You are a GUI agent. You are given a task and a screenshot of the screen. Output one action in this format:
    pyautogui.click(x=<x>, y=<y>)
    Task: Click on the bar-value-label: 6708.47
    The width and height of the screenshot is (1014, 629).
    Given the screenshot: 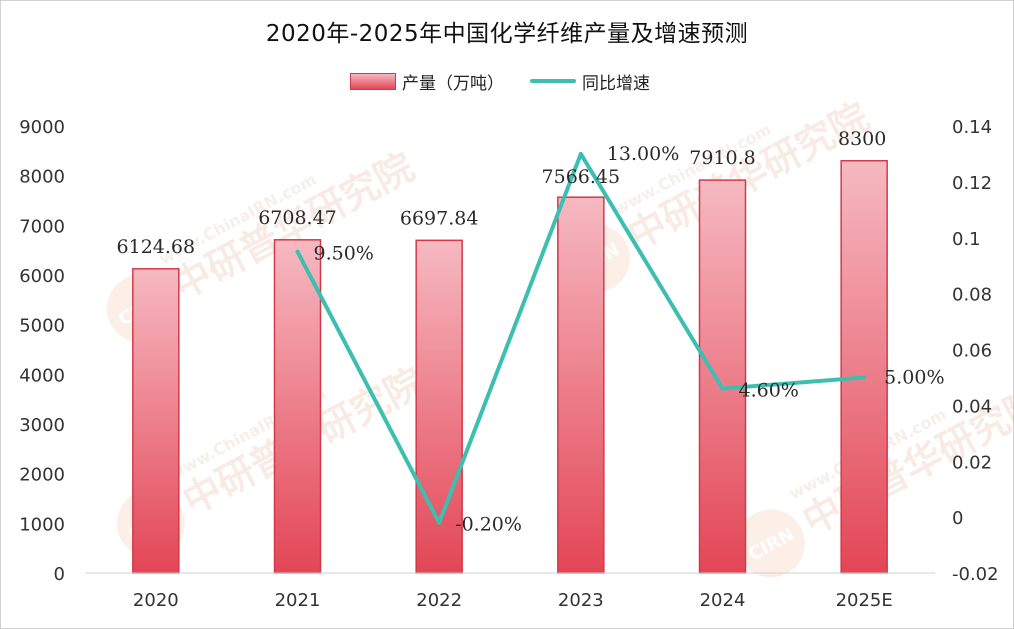 What is the action you would take?
    pyautogui.click(x=297, y=218)
    